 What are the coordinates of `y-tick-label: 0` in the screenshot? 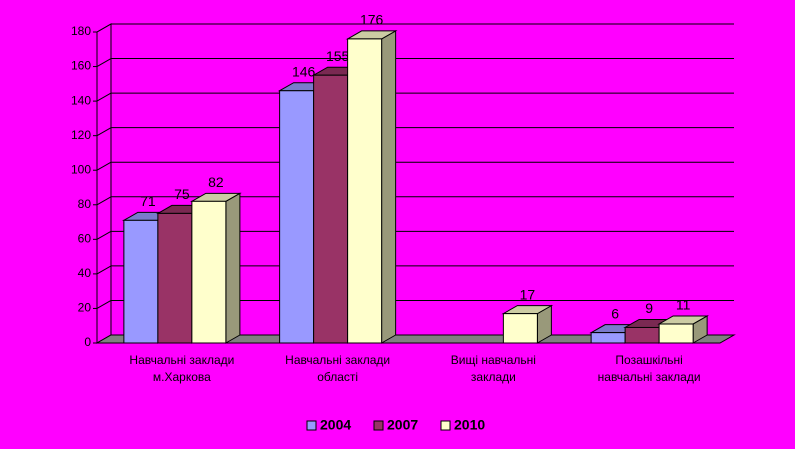 It's located at (87, 342).